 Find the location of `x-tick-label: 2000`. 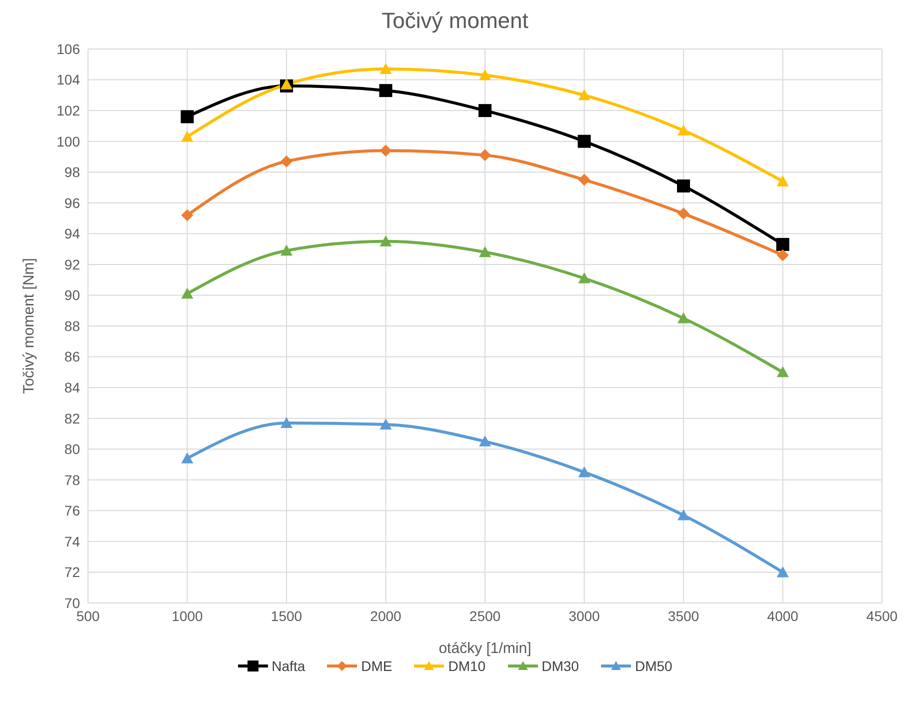

x-tick-label: 2000 is located at coordinates (386, 616).